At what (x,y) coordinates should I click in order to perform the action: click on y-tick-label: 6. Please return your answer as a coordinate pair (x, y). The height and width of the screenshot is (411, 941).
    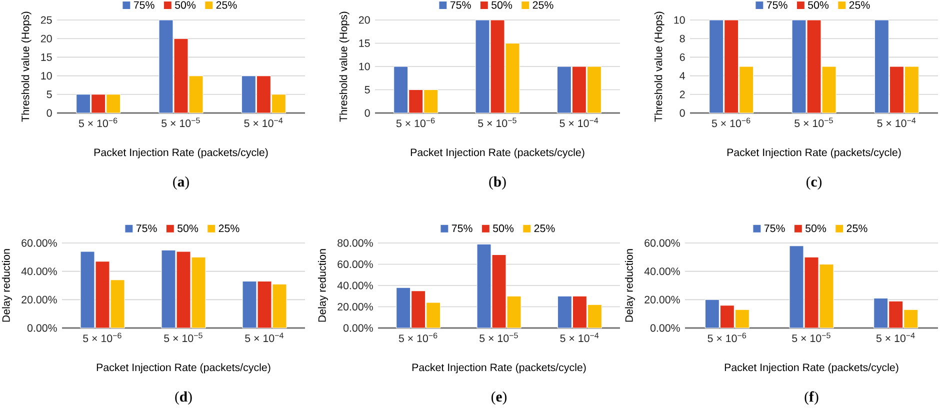
    Looking at the image, I should click on (682, 57).